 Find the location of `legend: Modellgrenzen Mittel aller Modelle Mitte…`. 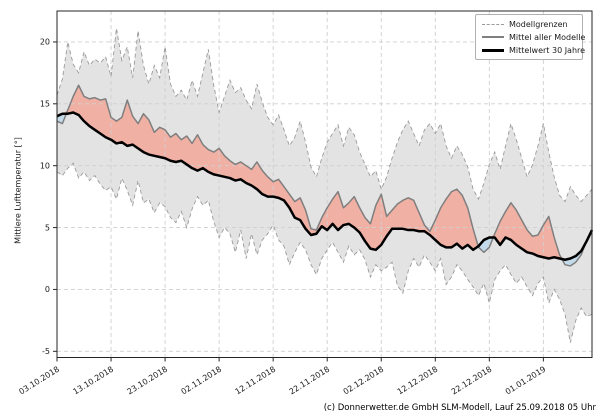

legend: Modellgrenzen Mittel aller Modelle Mitte… is located at coordinates (530, 37).